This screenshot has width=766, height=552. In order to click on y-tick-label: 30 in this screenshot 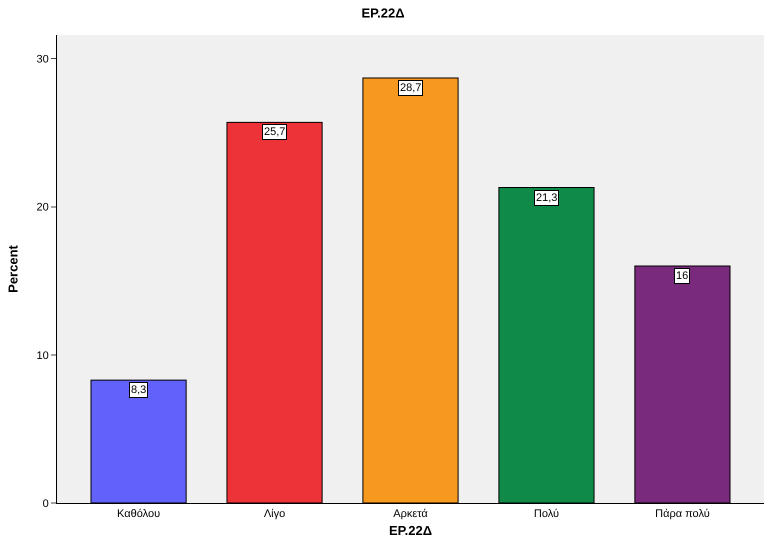, I will do `click(42, 60)`.